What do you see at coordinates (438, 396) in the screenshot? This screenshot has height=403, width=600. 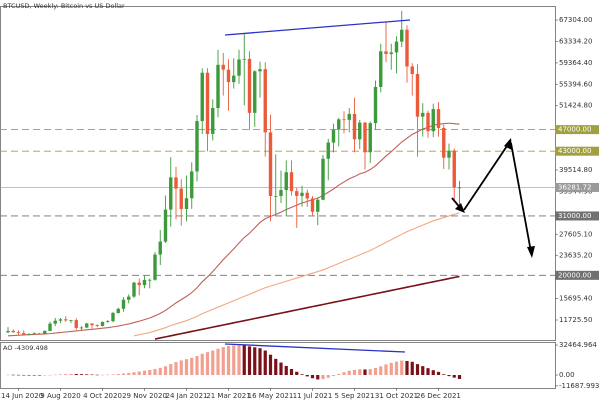 I see `x-tick-label: 26 Dec 2021` at bounding box center [438, 396].